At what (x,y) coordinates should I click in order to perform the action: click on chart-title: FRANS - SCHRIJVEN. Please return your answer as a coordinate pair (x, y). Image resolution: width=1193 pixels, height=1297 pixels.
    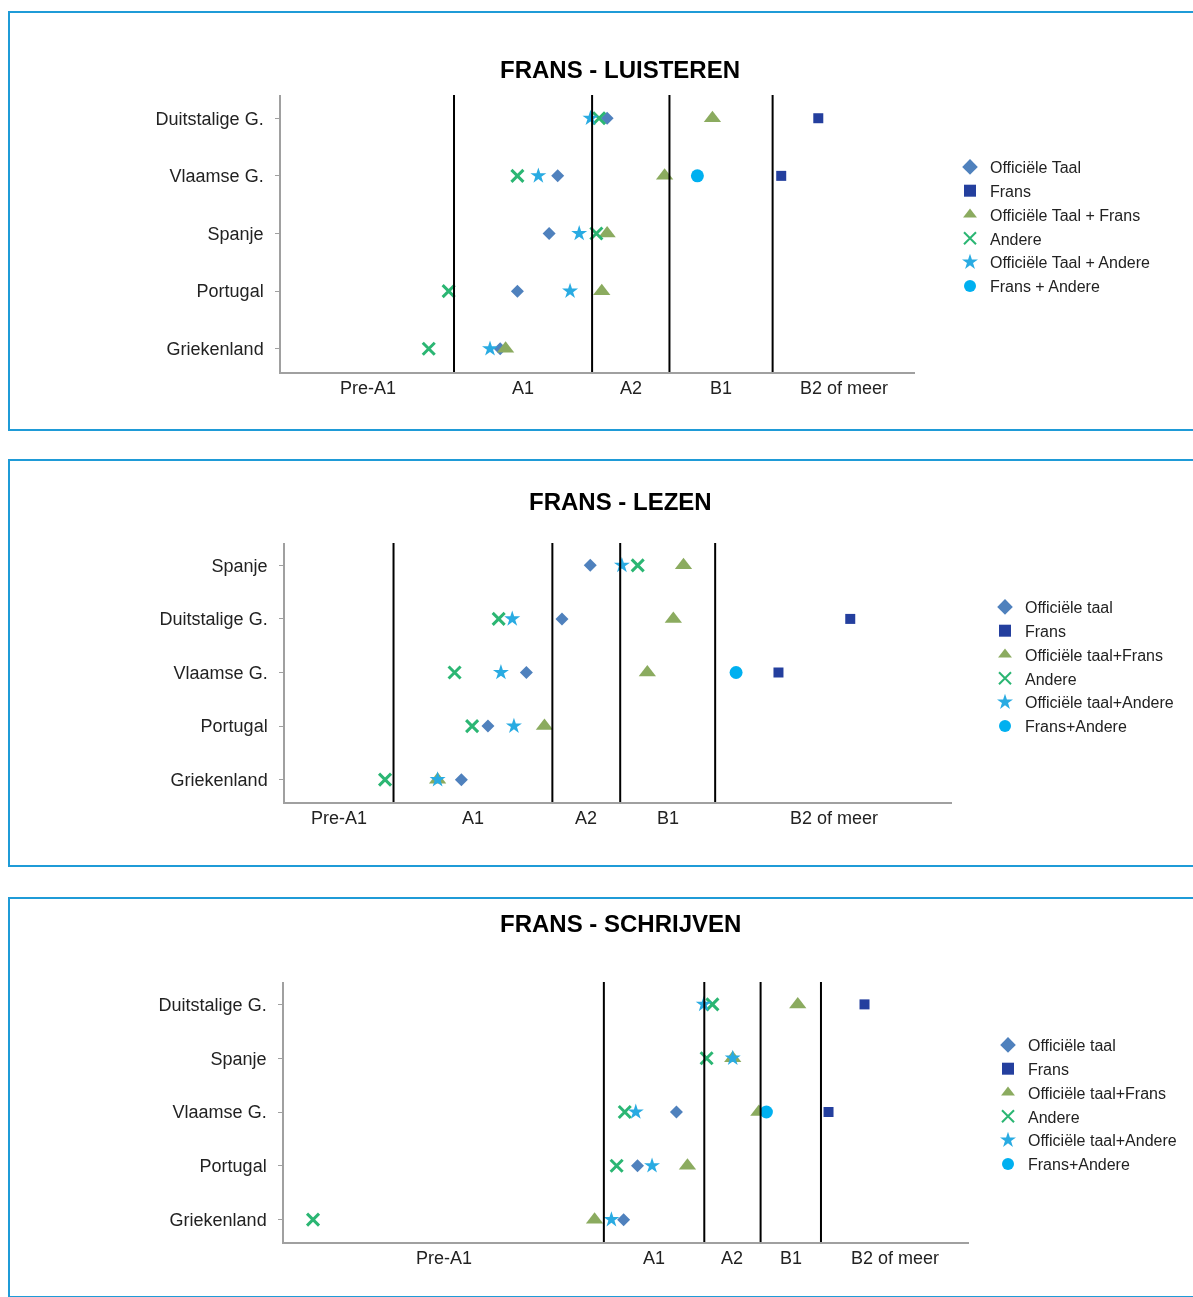
    Looking at the image, I should click on (621, 923).